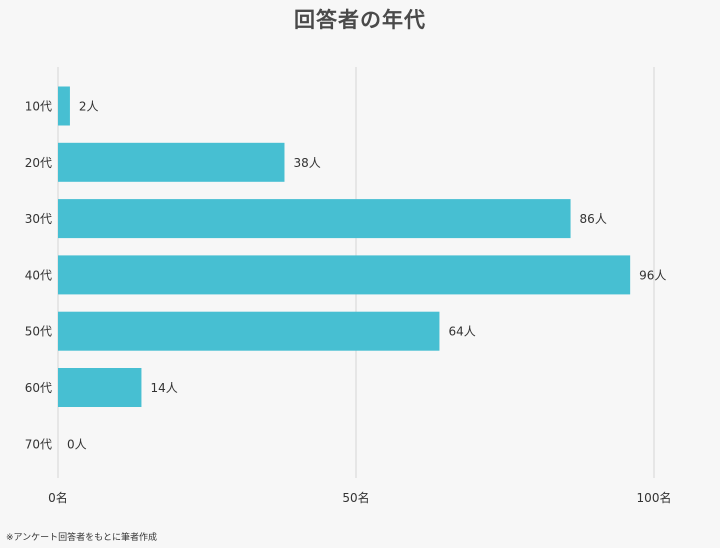 The width and height of the screenshot is (720, 548). What do you see at coordinates (355, 497) in the screenshot?
I see `x-tick-label: 50名` at bounding box center [355, 497].